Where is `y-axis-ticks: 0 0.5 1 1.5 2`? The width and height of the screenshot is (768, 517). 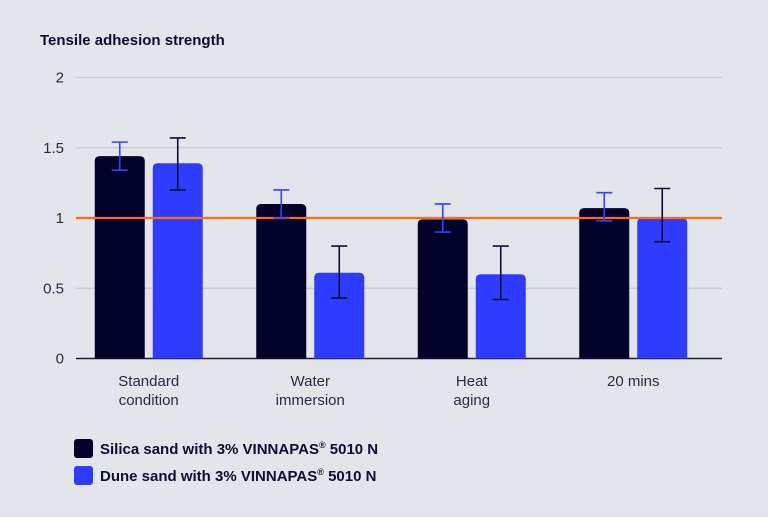 y-axis-ticks: 0 0.5 1 1.5 2 is located at coordinates (53, 219).